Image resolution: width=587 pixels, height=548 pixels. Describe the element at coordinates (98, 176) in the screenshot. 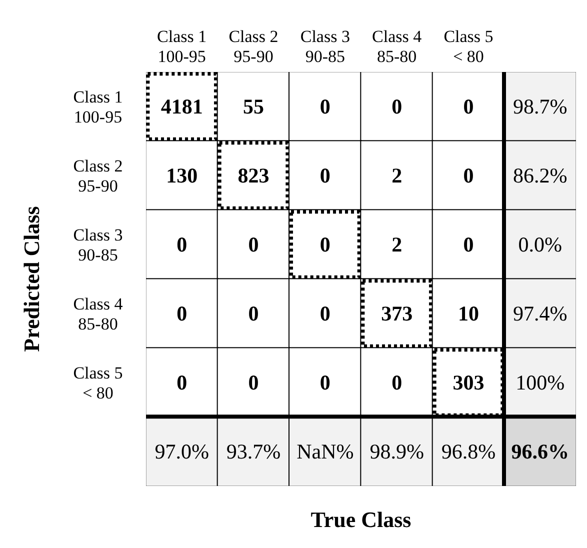

I see `y-tick-label: Class 2 95-90` at that location.